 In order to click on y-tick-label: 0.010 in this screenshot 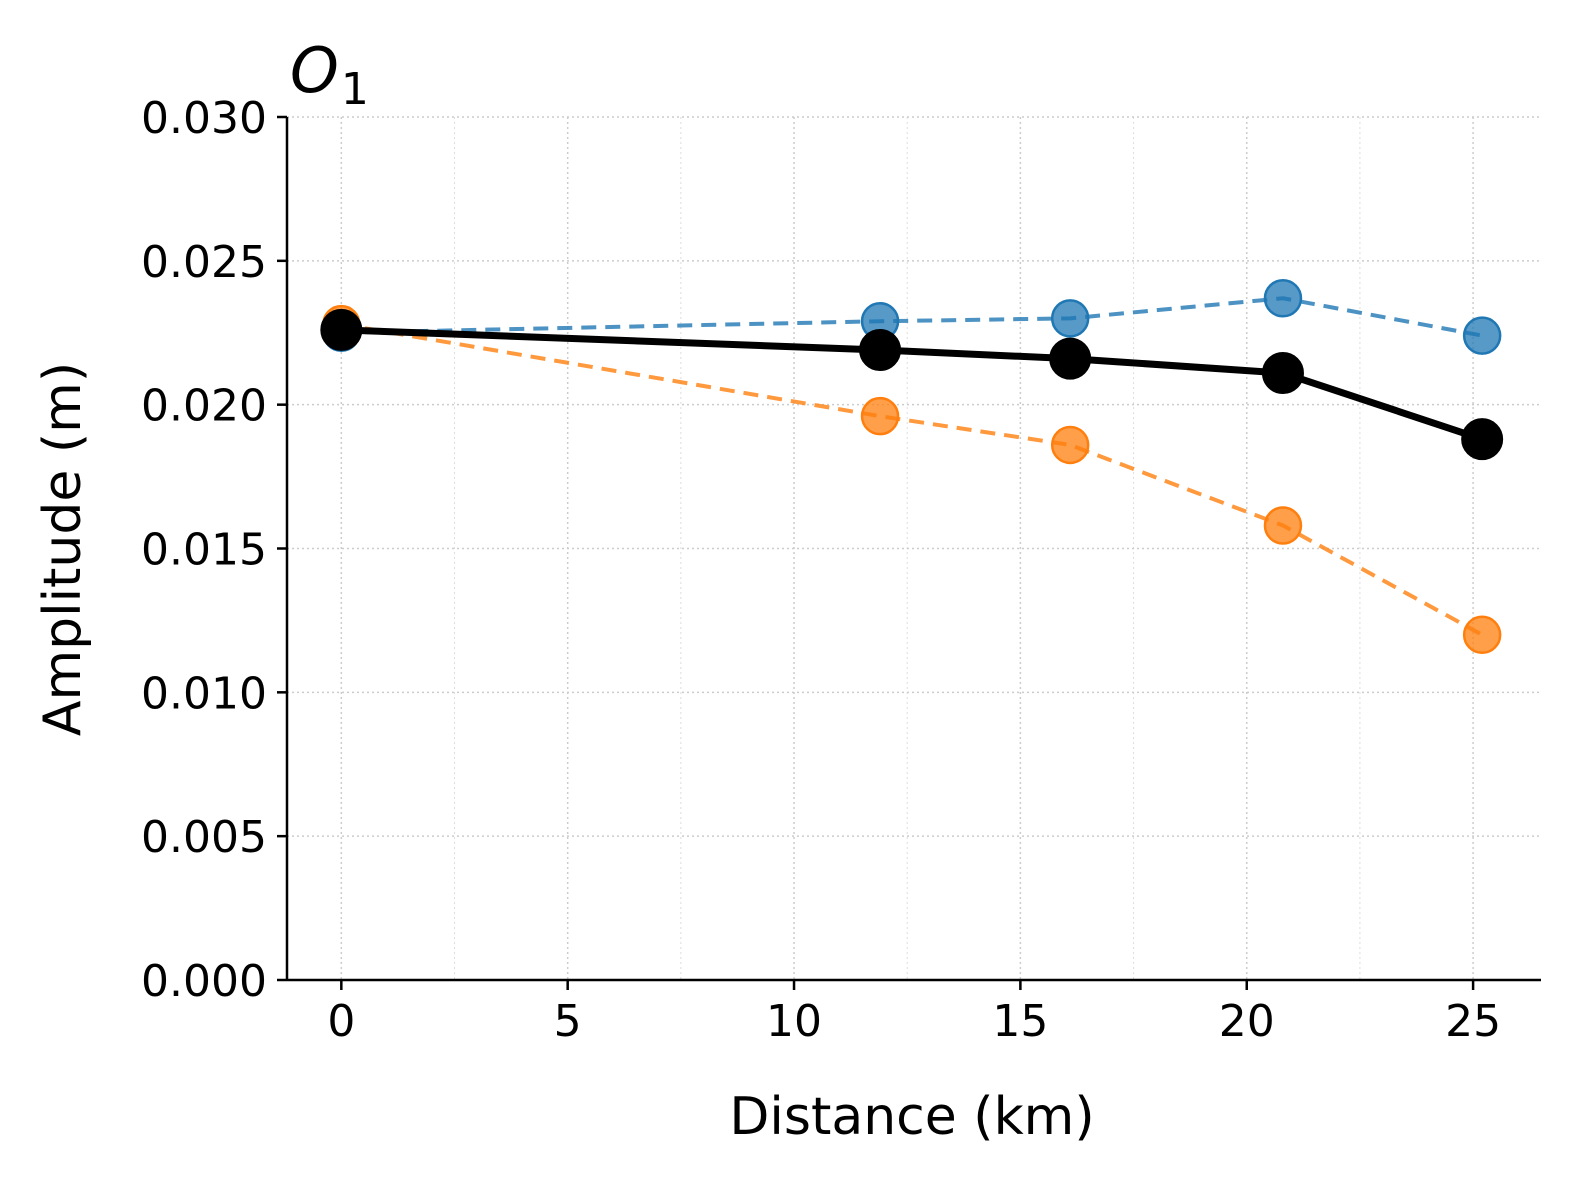, I will do `click(204, 693)`.